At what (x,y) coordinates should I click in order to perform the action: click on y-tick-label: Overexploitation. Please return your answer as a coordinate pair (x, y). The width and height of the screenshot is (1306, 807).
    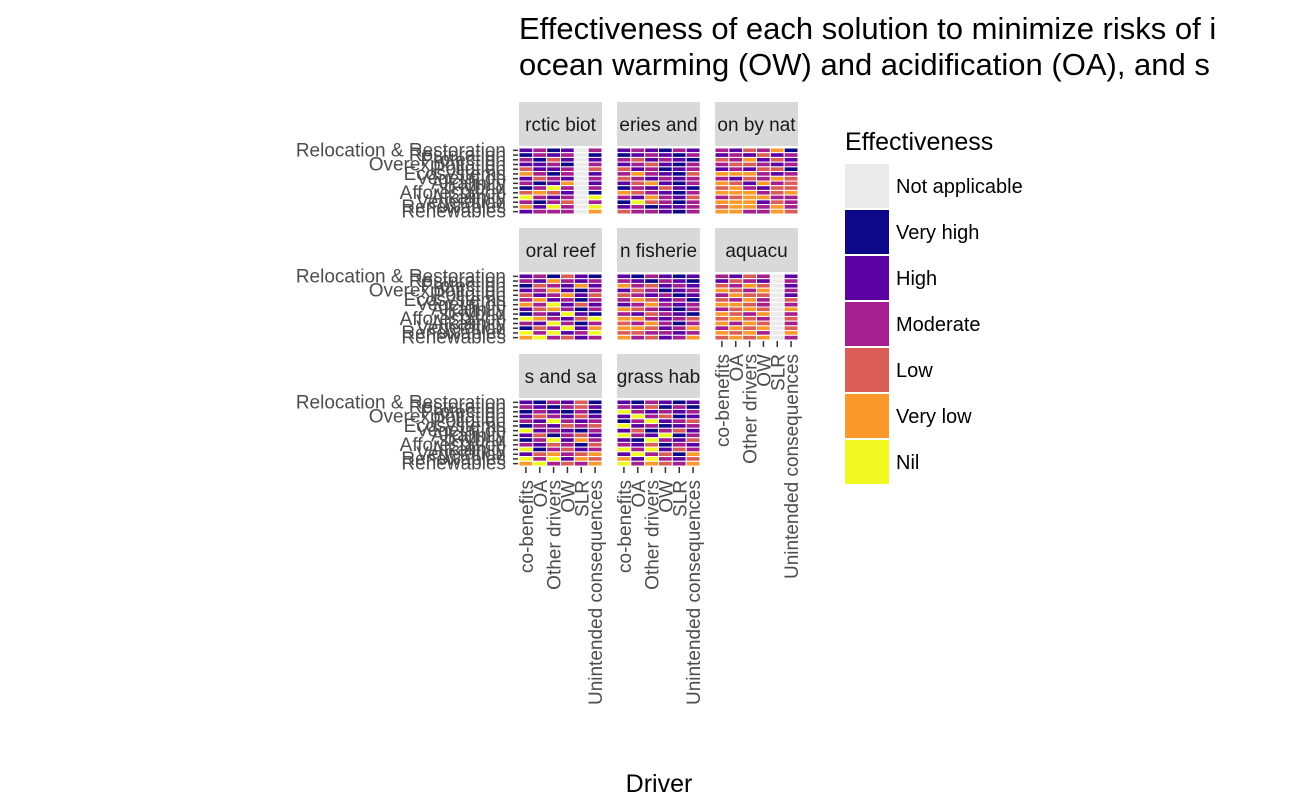
    Looking at the image, I should click on (437, 291).